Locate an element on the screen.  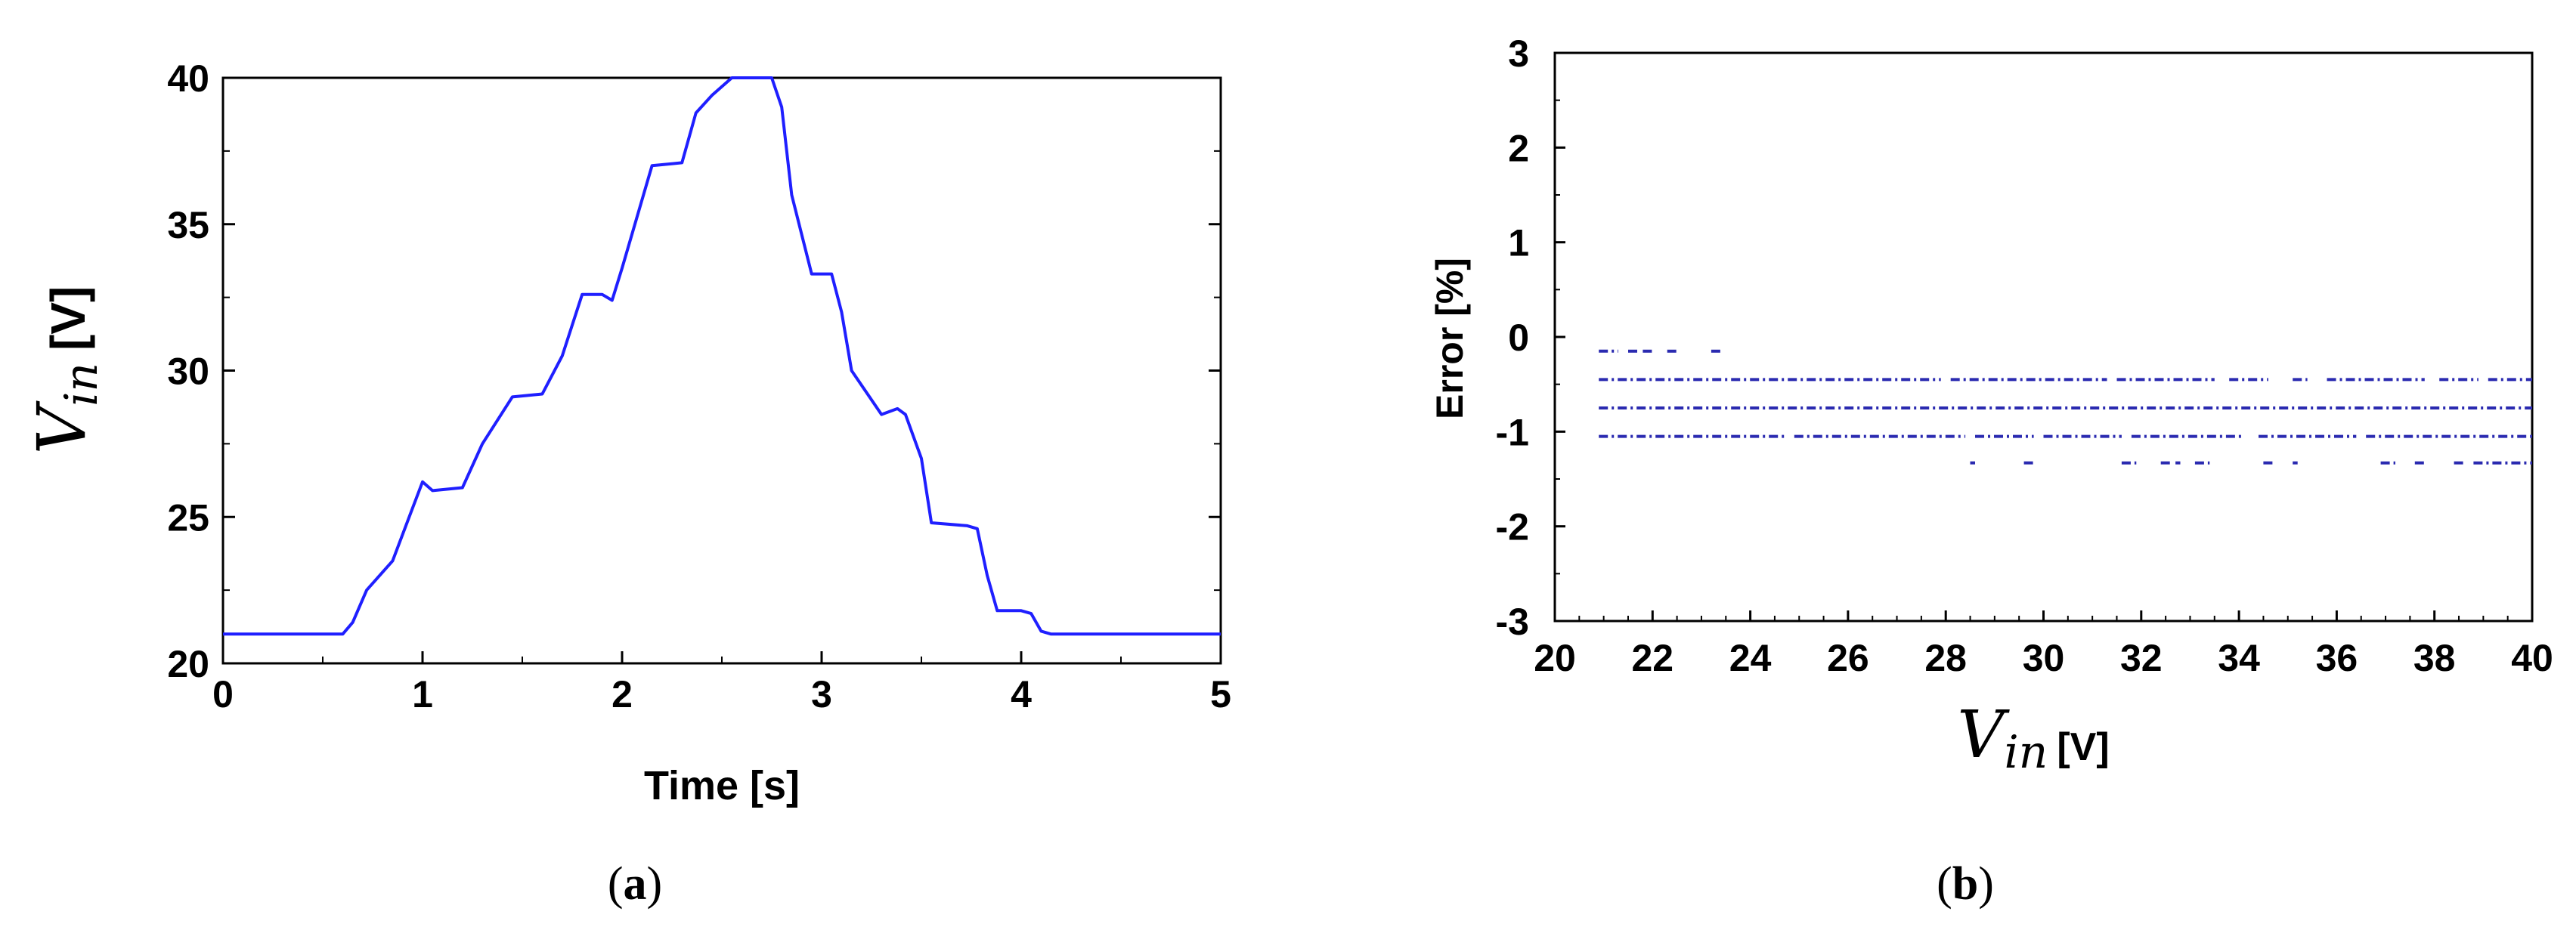
panel-a-y-tick-label: 35 is located at coordinates (188, 225).